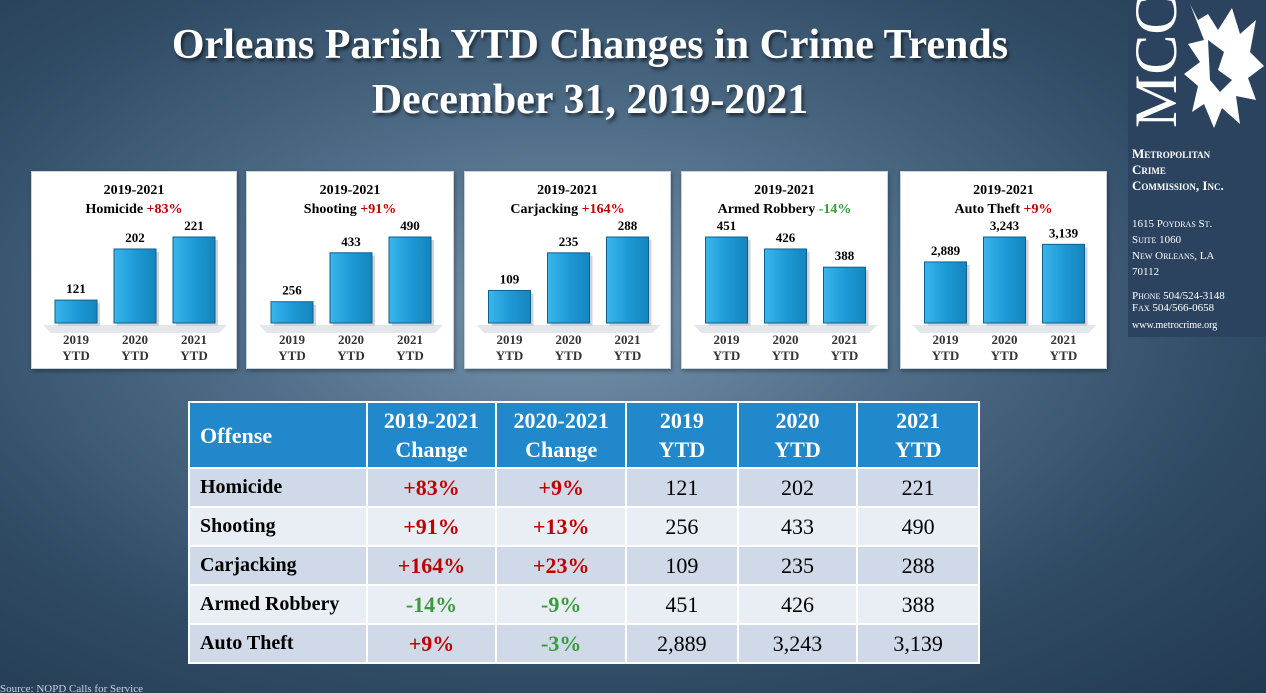 This screenshot has height=693, width=1266. Describe the element at coordinates (1178, 185) in the screenshot. I see `org-name-line-3: Commission, Inc.` at that location.